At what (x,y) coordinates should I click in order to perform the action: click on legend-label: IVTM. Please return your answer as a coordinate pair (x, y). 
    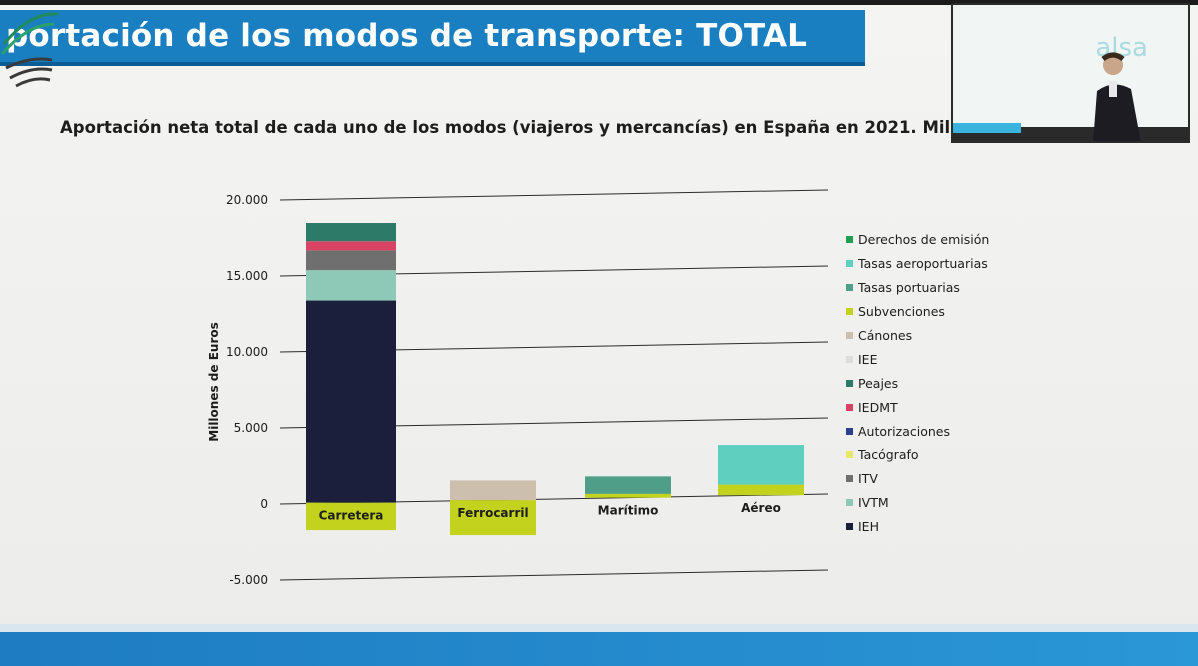
    Looking at the image, I should click on (873, 503).